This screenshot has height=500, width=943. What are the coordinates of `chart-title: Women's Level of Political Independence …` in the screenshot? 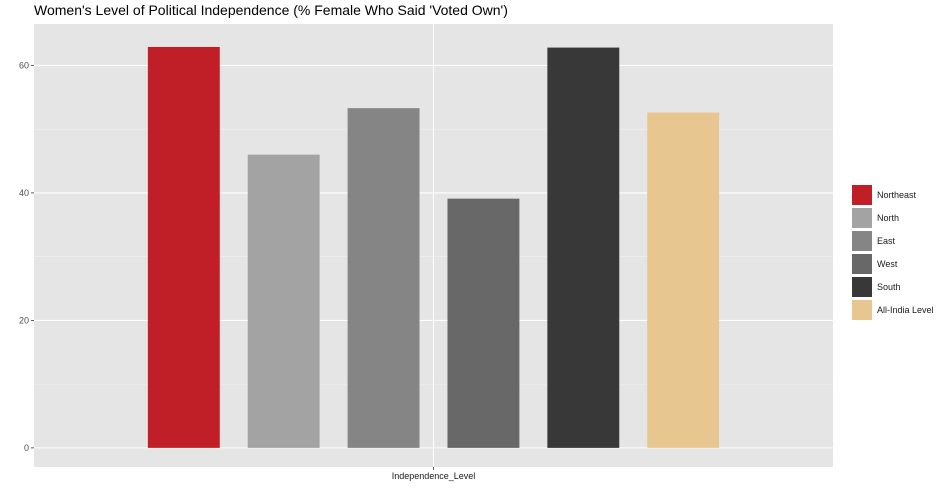 It's located at (271, 10).